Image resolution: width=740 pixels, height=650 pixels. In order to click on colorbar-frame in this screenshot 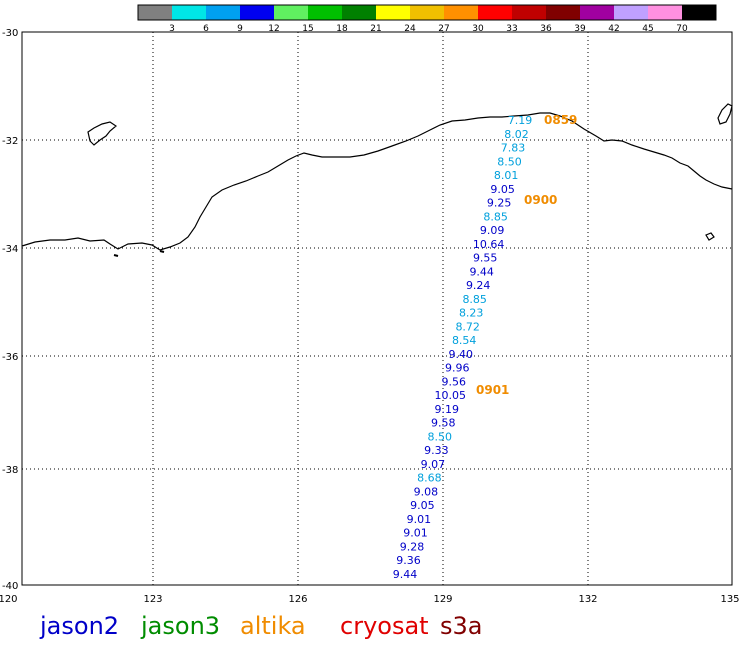, I will do `click(427, 12)`.